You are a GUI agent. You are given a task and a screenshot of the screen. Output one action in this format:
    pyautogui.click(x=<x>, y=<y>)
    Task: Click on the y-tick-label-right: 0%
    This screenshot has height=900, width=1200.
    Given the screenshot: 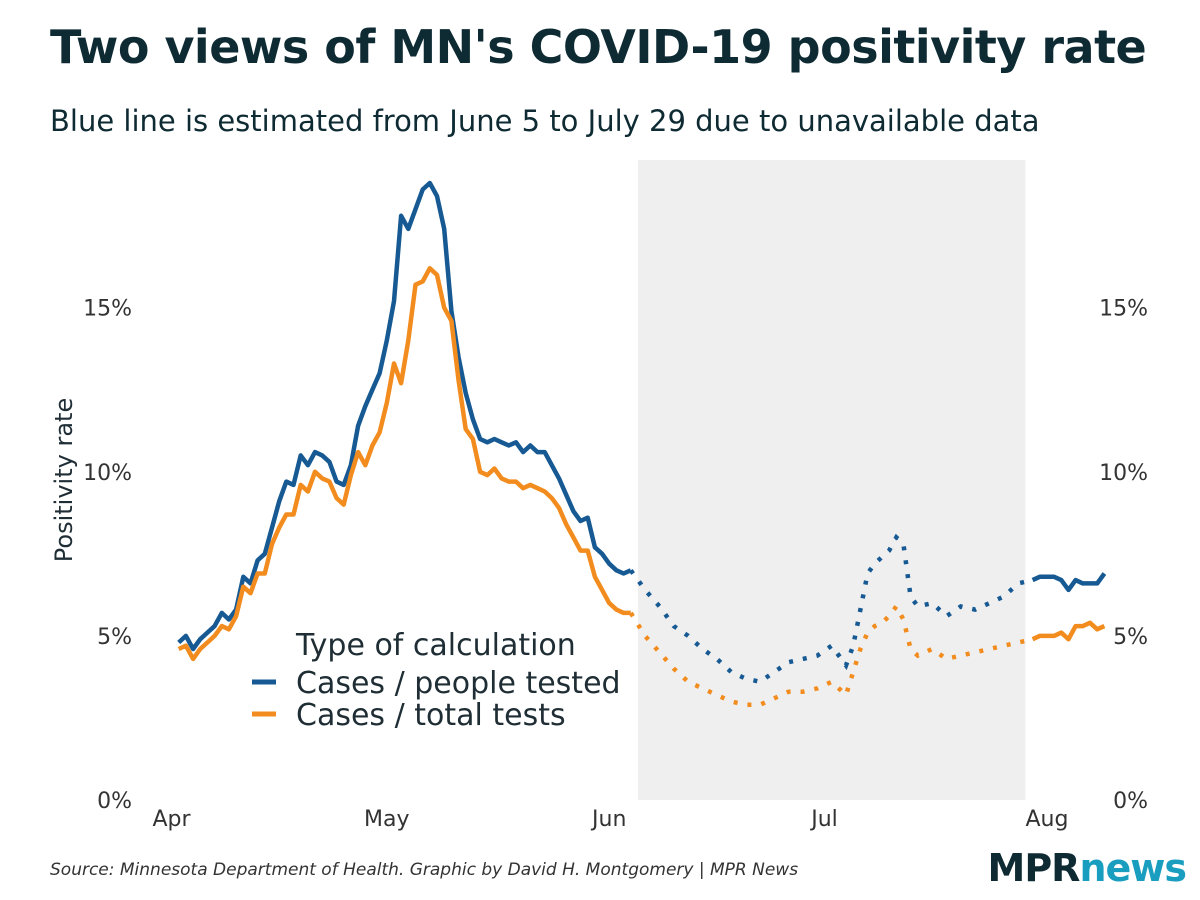 What is the action you would take?
    pyautogui.click(x=1130, y=801)
    